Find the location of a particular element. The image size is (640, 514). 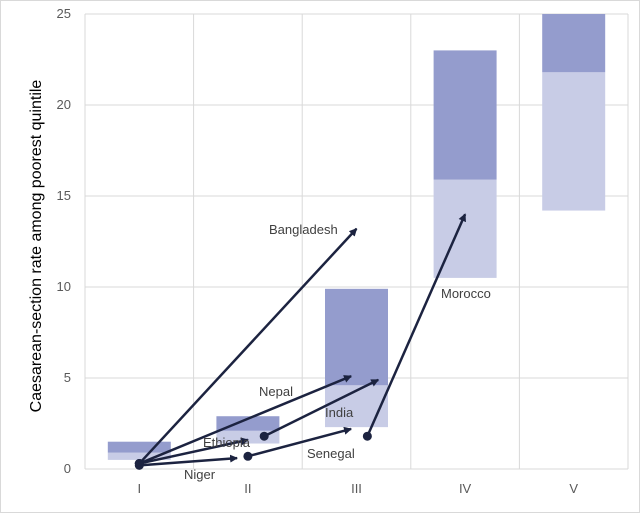

y-tick-label: 5 is located at coordinates (67, 377).